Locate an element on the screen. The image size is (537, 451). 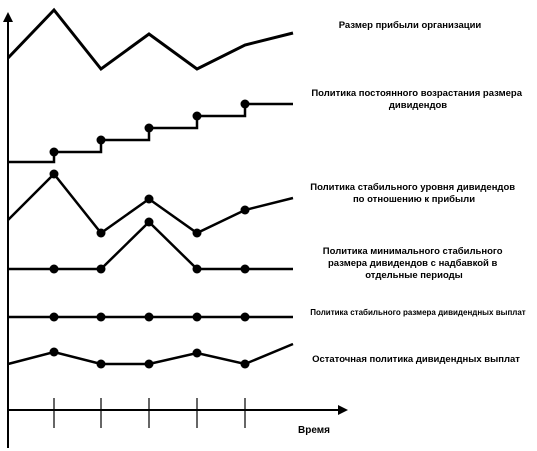
x-axis-ticks is located at coordinates (149, 413).